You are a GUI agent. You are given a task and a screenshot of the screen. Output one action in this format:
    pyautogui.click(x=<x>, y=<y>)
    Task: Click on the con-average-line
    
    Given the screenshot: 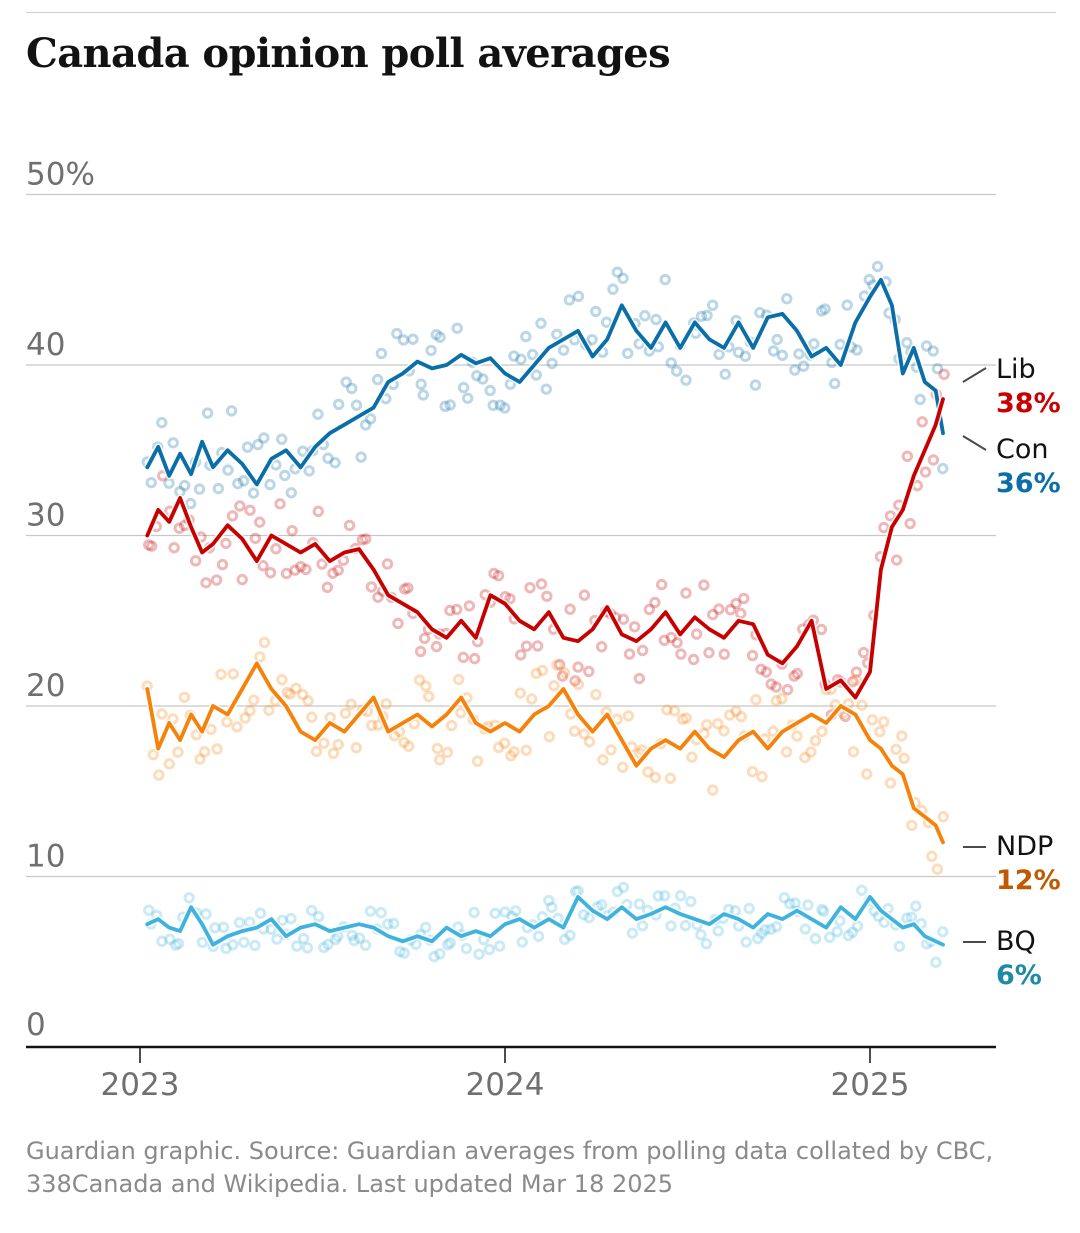 What is the action you would take?
    pyautogui.click(x=545, y=382)
    